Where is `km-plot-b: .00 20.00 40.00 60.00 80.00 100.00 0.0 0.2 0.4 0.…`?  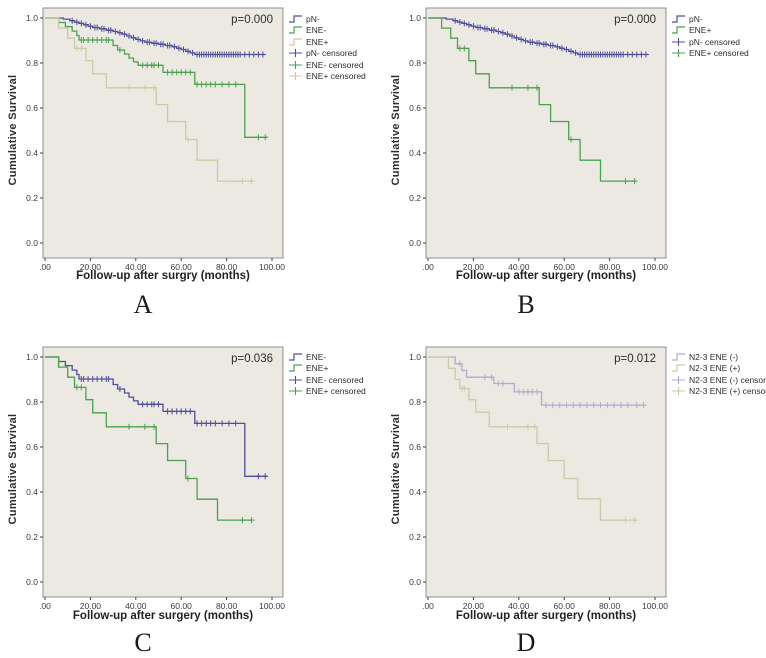 km-plot-b: .00 20.00 40.00 60.00 80.00 100.00 0.0 0.2 0.4 0.… is located at coordinates (538, 139).